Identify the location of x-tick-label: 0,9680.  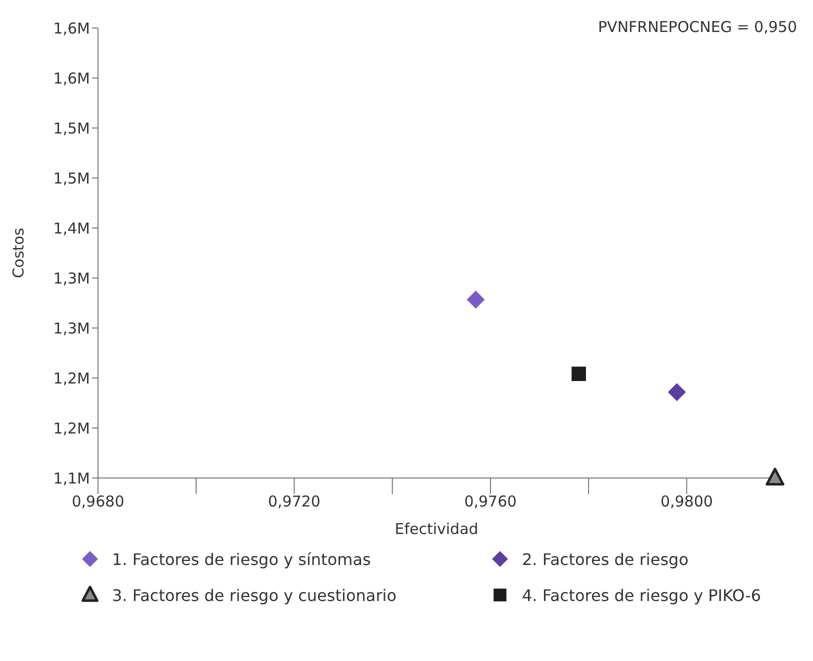
(98, 501).